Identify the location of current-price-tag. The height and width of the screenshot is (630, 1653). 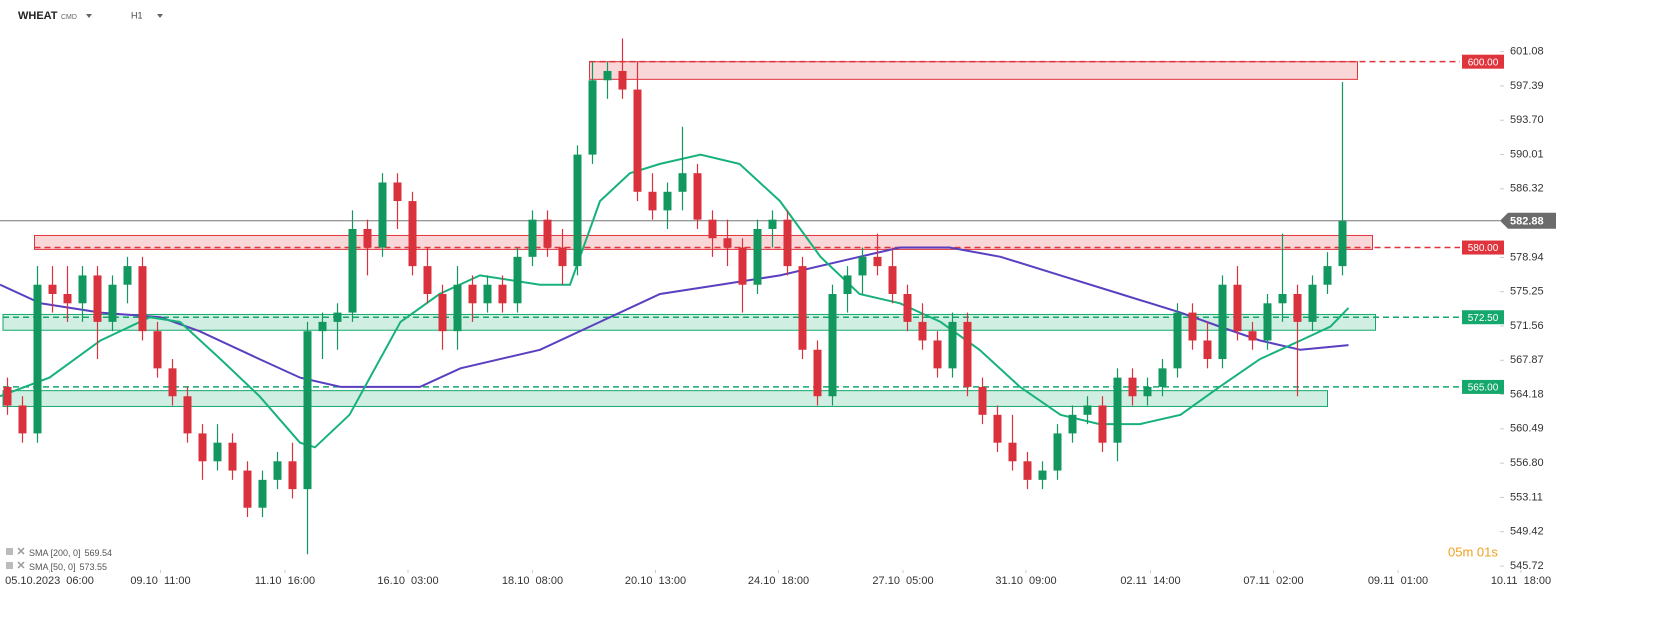
(1528, 220).